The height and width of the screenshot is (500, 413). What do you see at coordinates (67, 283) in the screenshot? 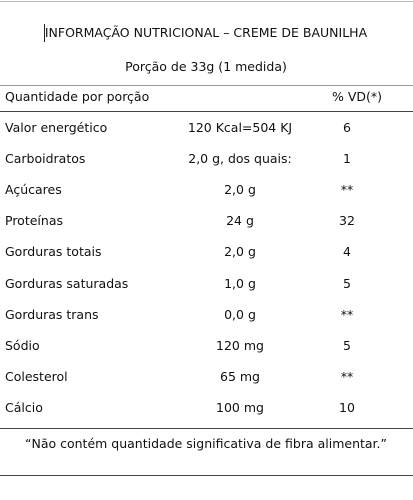
I see `nutrient: Gorduras saturadas` at bounding box center [67, 283].